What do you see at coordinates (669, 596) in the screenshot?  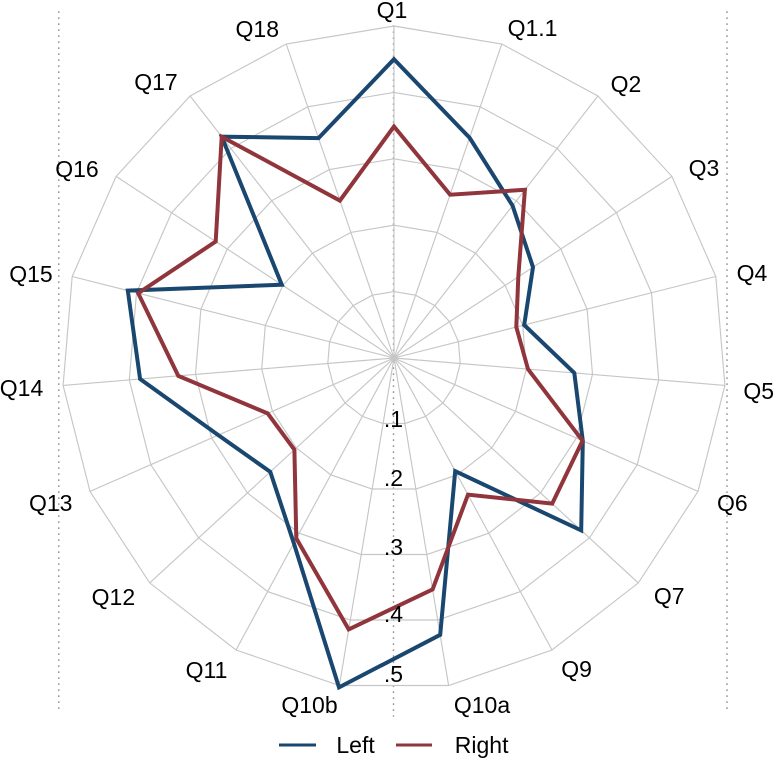 I see `svg-text: Q7` at bounding box center [669, 596].